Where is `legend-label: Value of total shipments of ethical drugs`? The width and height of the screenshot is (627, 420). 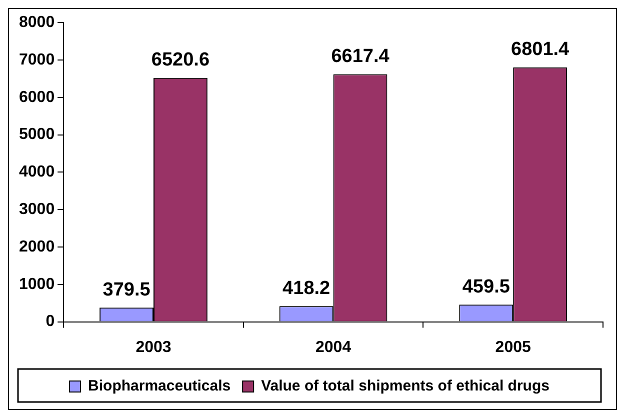 legend-label: Value of total shipments of ethical drugs is located at coordinates (405, 386).